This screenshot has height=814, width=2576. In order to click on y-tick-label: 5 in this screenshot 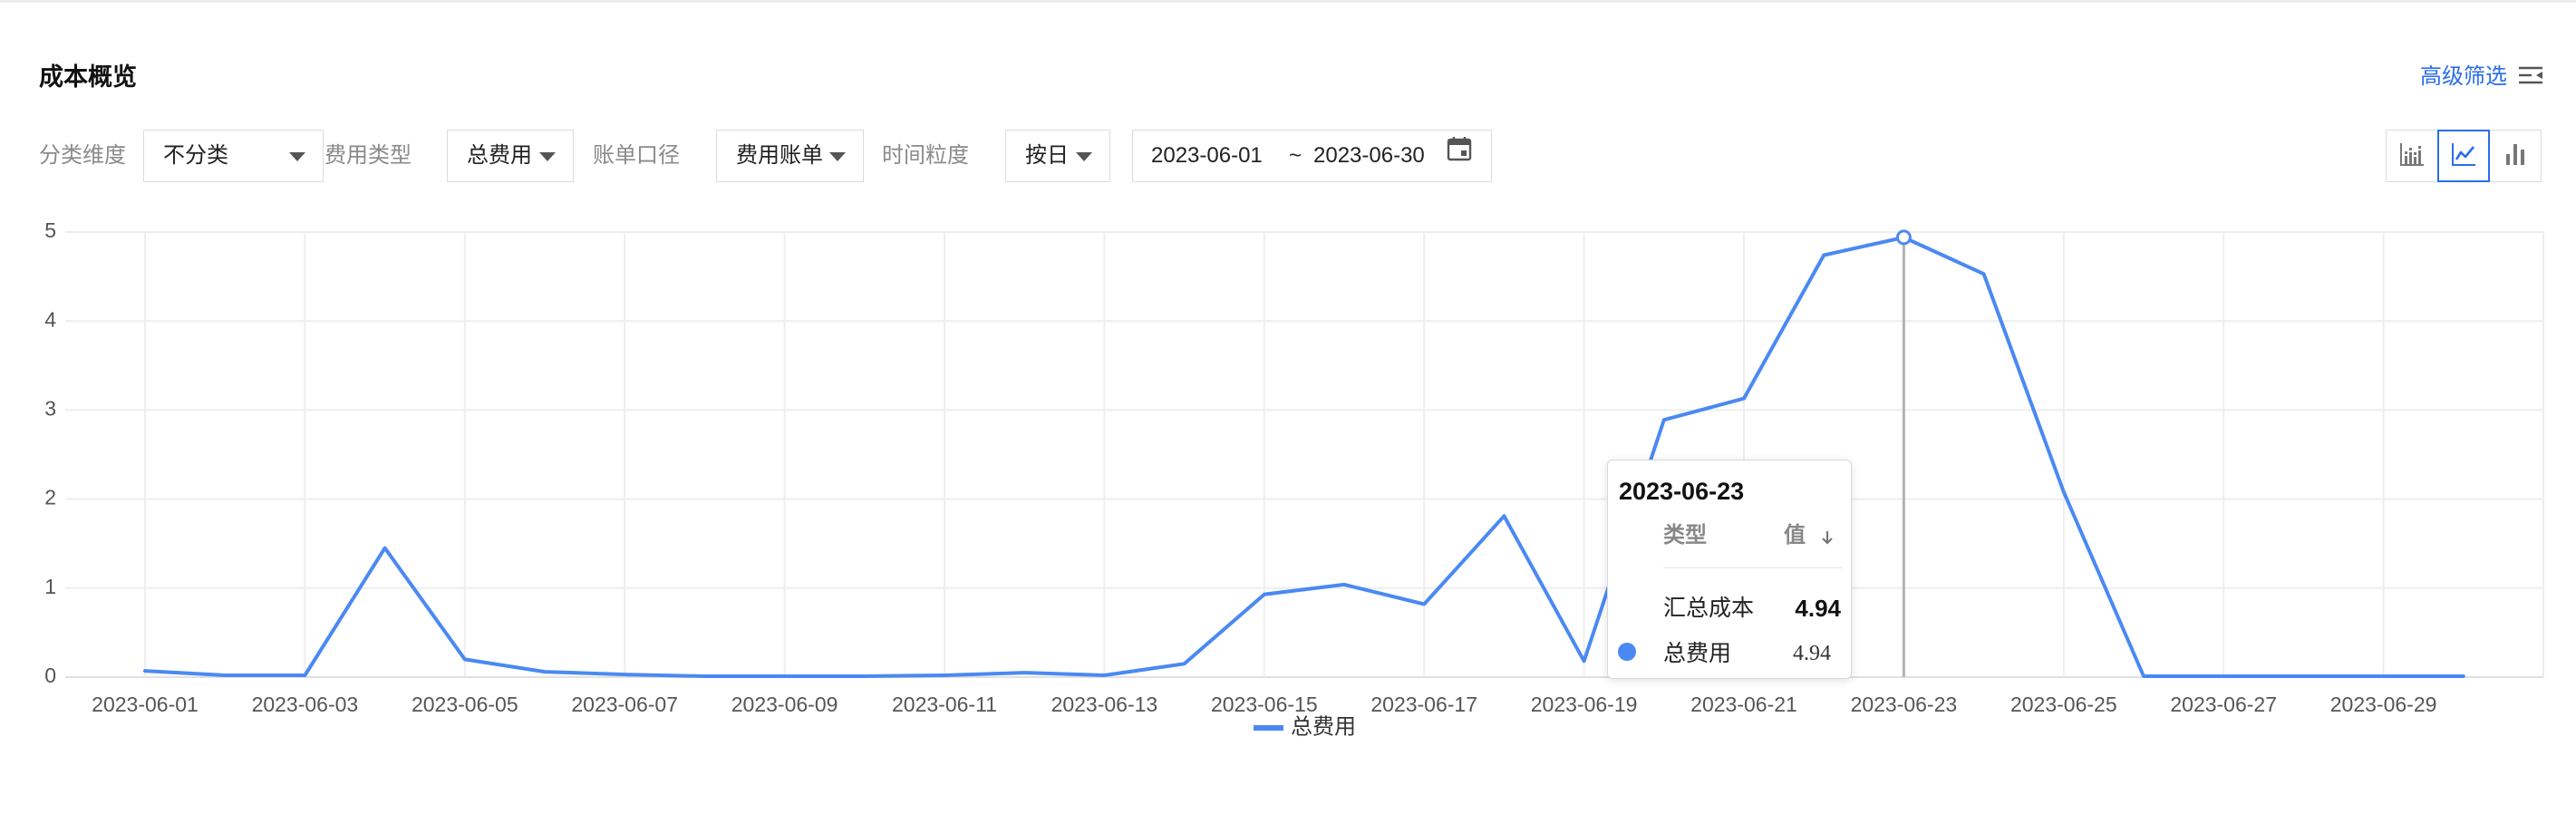, I will do `click(50, 230)`.